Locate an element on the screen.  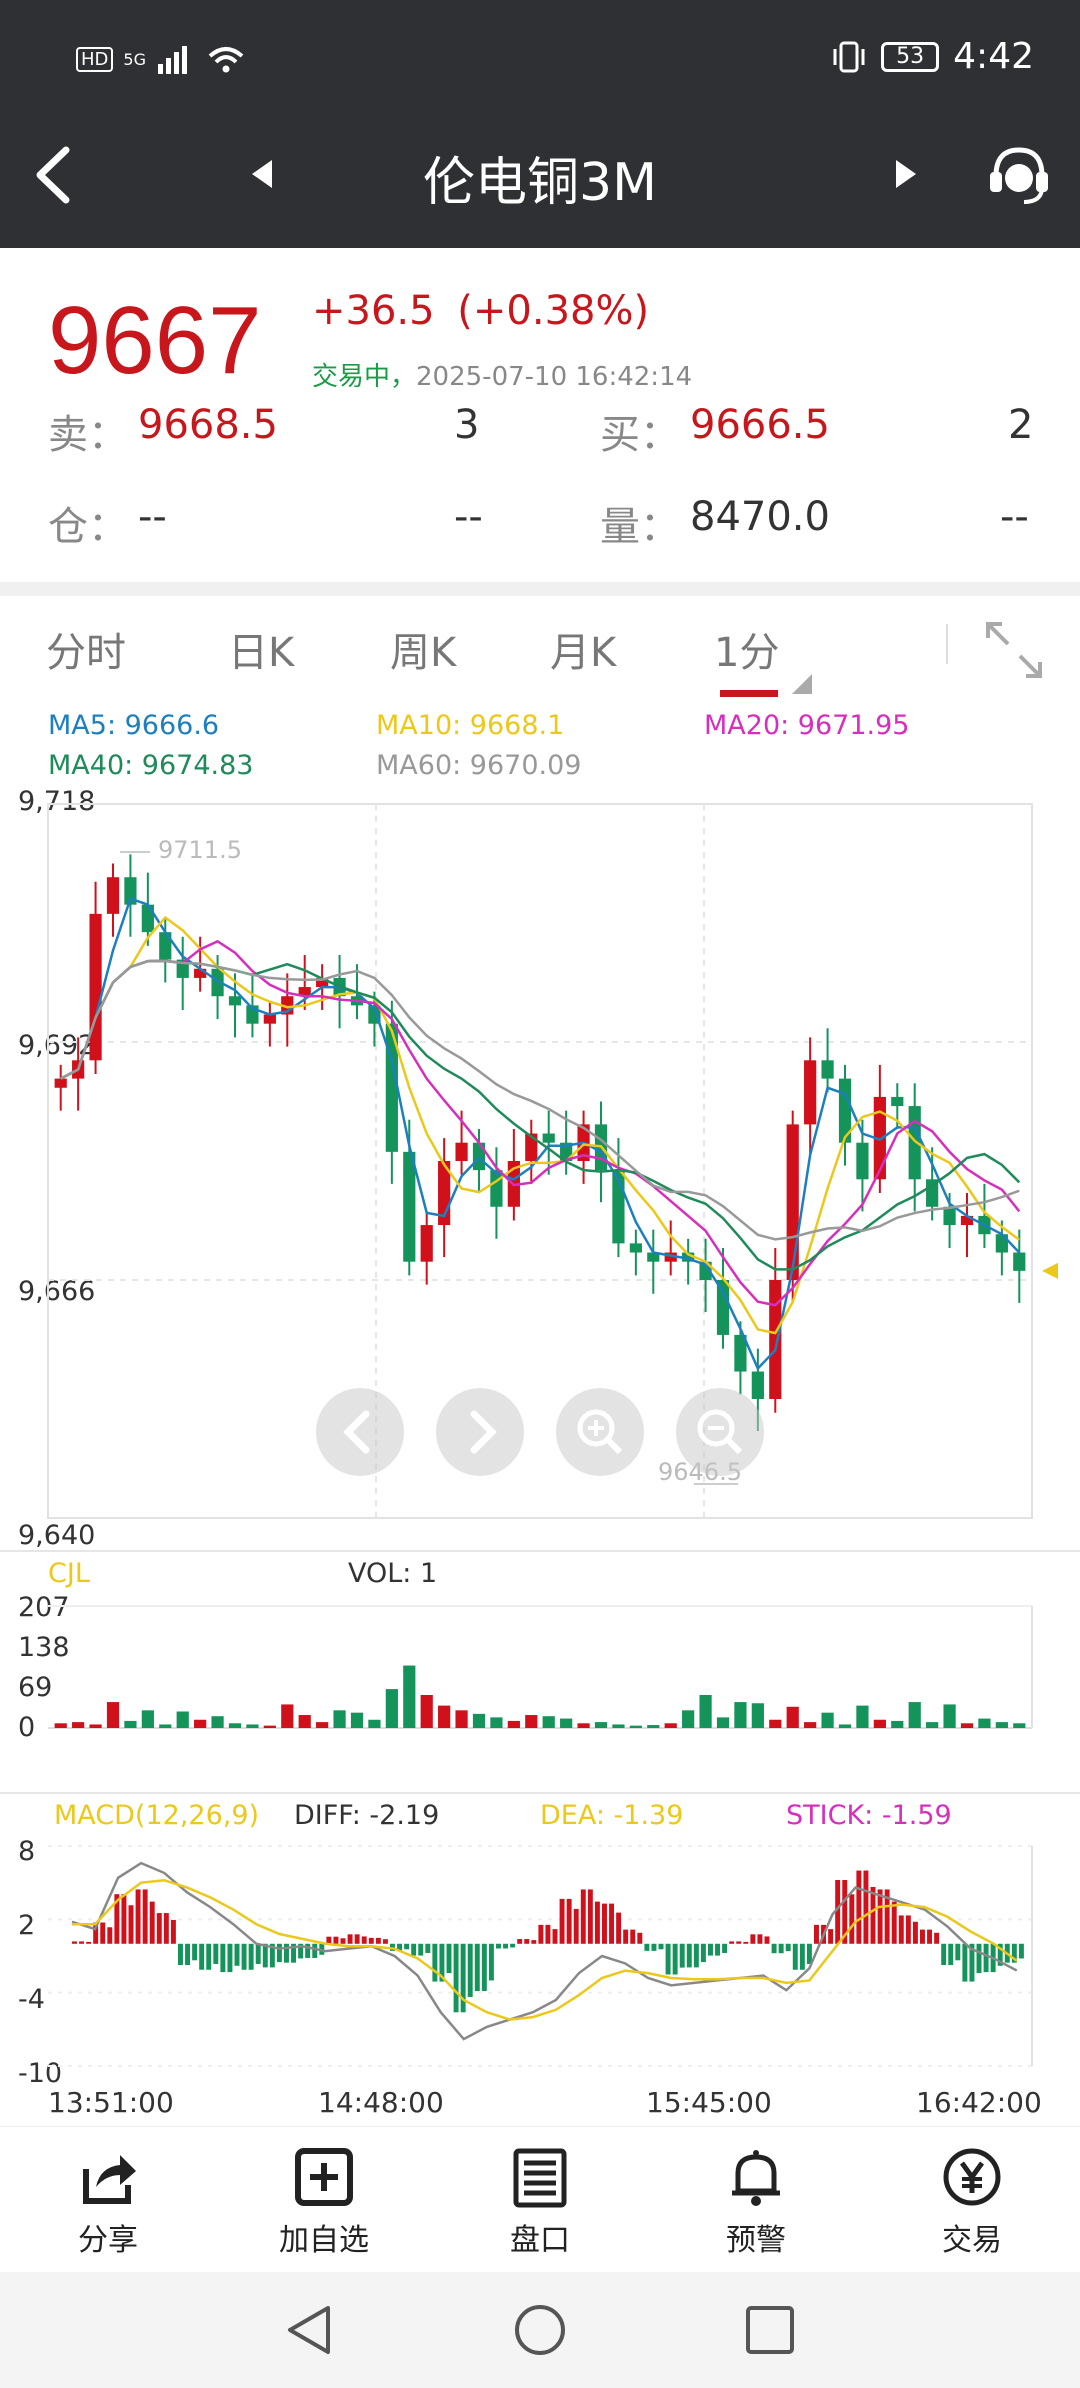
order-book-button: 盘口 is located at coordinates (540, 2202).